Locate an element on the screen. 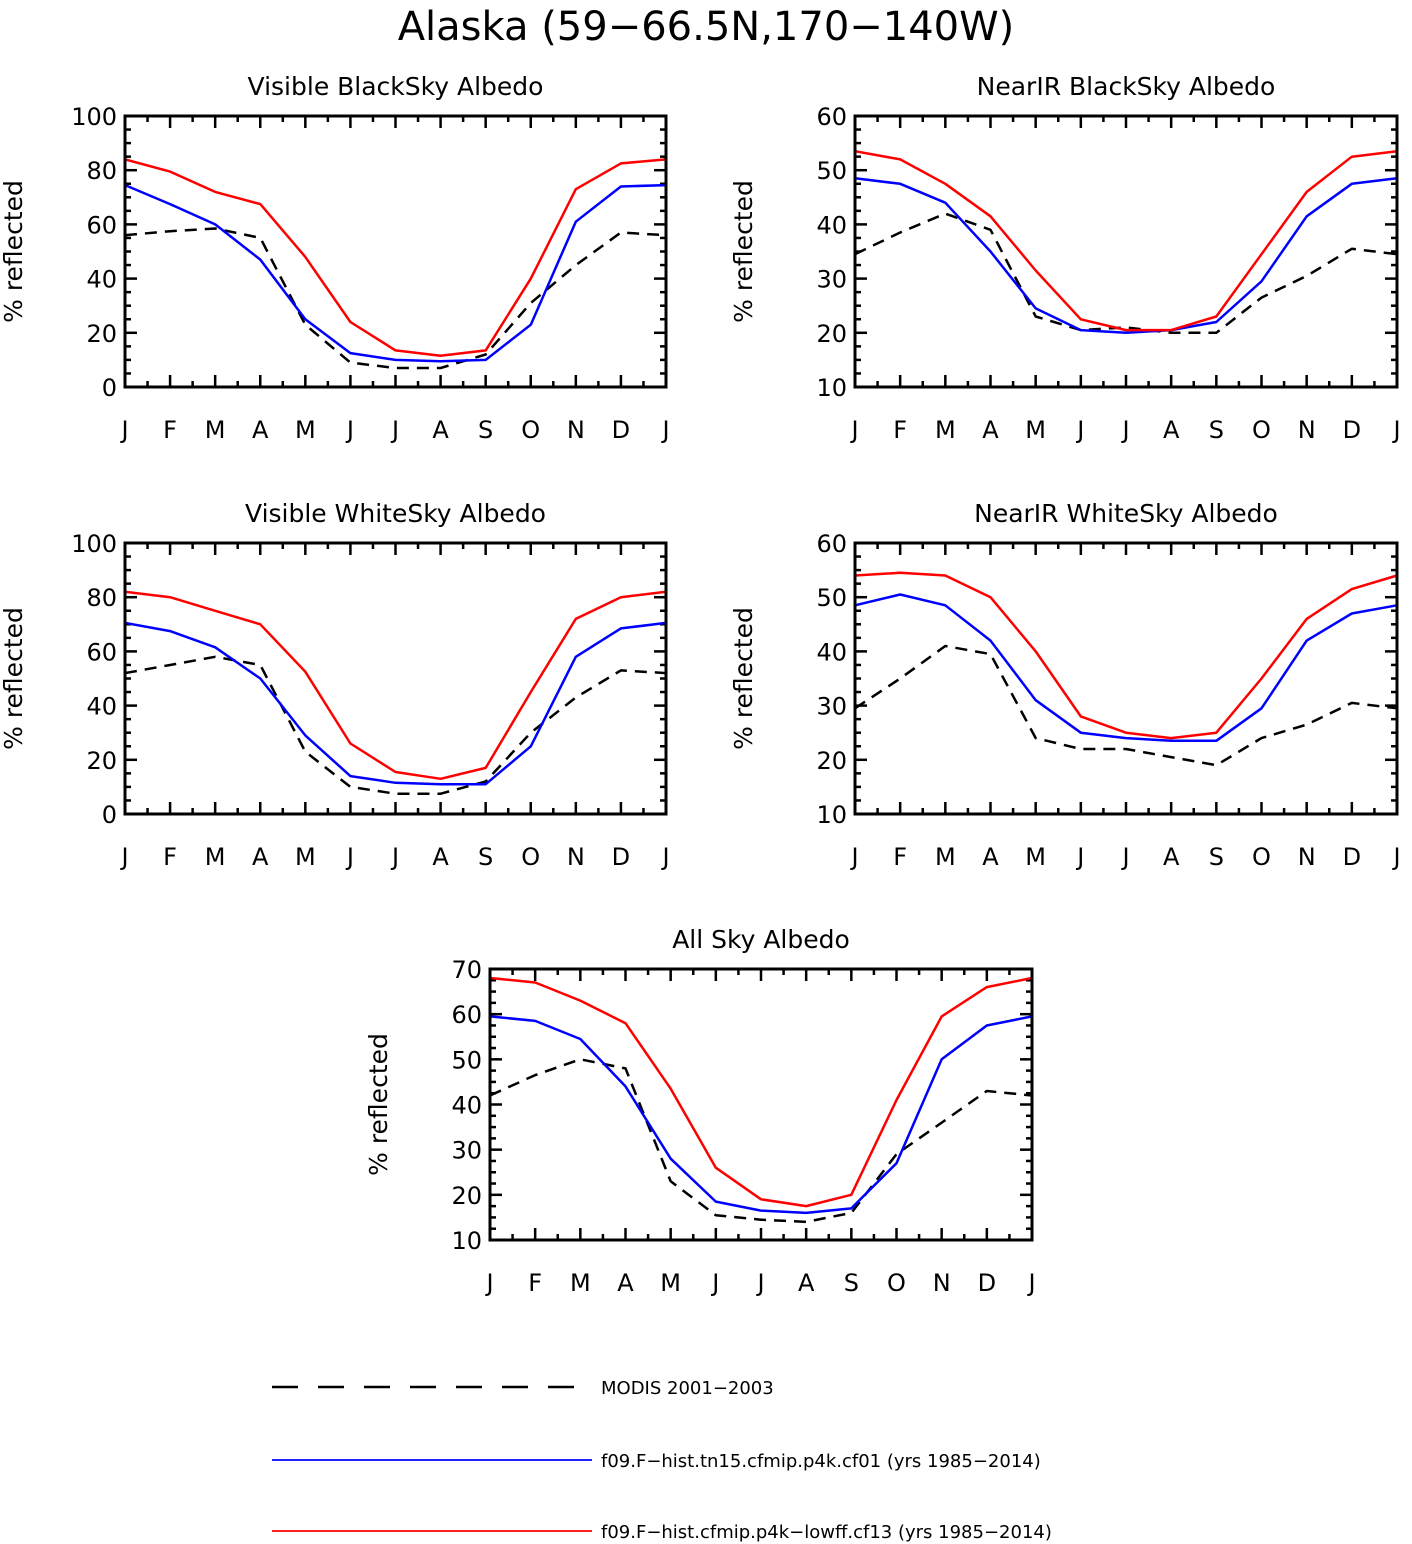 The image size is (1412, 1544). panel-title: Visible WhiteSky Albedo is located at coordinates (395, 513).